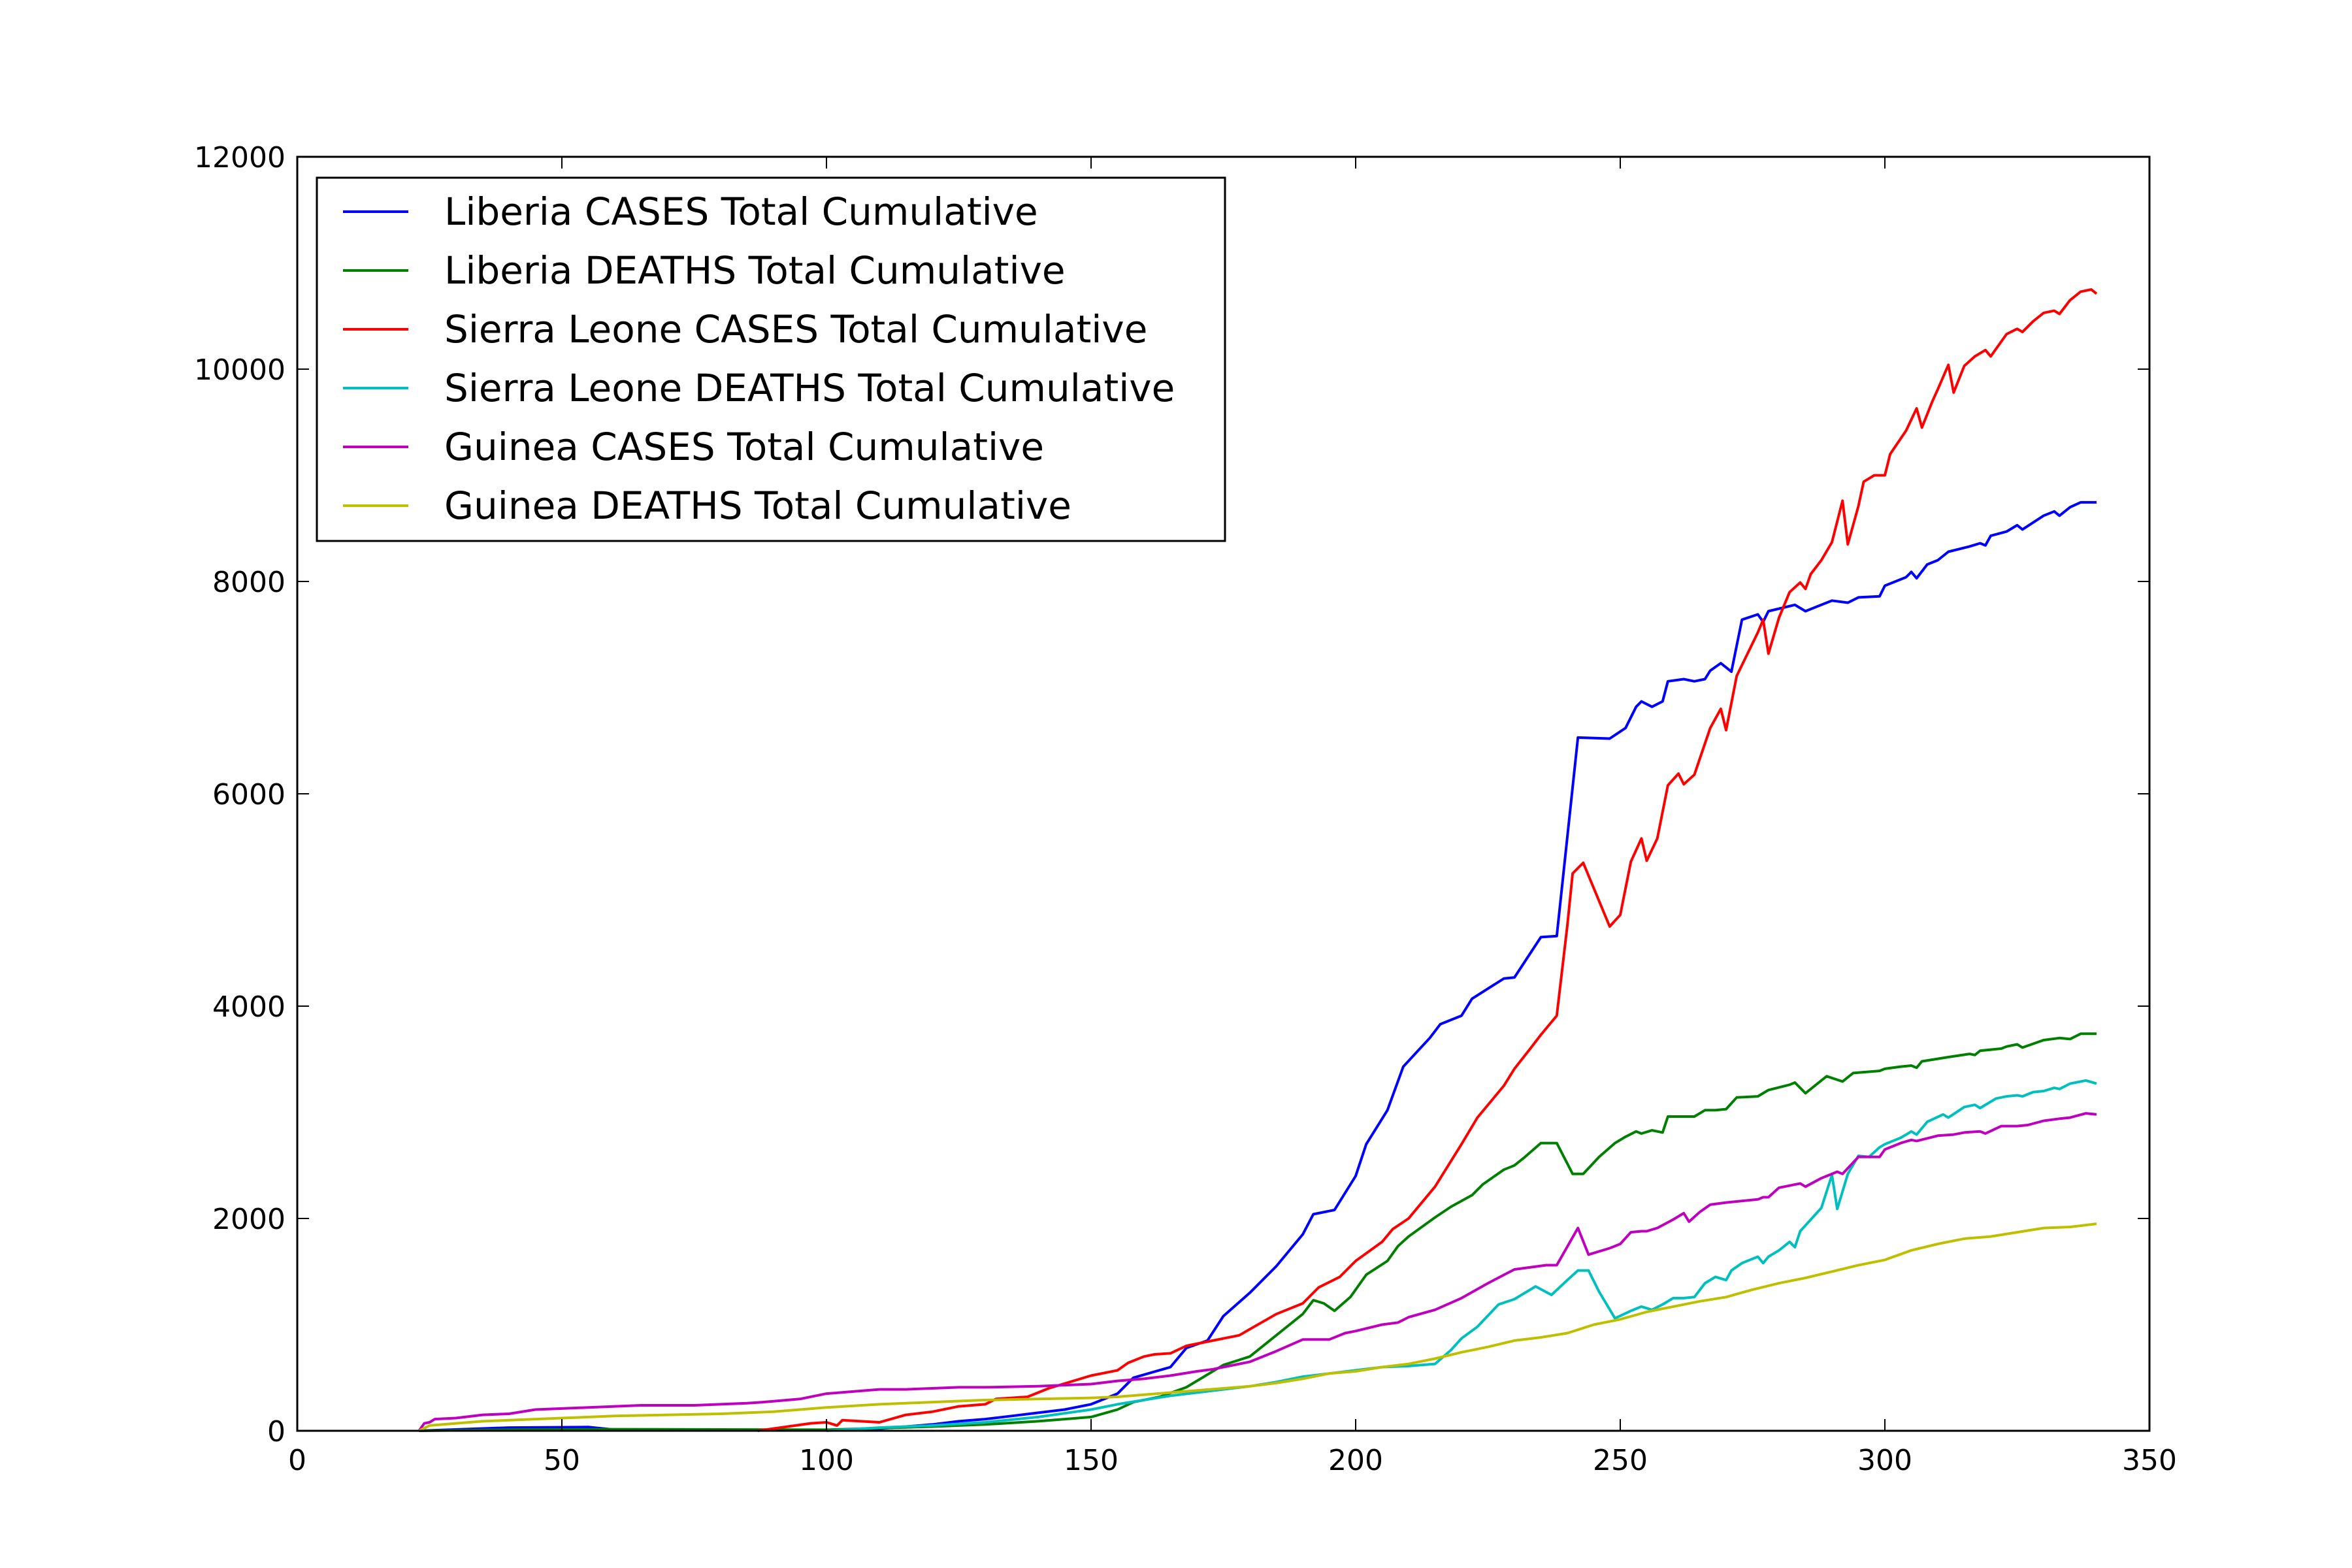 Image resolution: width=2352 pixels, height=1568 pixels. What do you see at coordinates (1091, 1460) in the screenshot?
I see `x-tick-label-3: 150` at bounding box center [1091, 1460].